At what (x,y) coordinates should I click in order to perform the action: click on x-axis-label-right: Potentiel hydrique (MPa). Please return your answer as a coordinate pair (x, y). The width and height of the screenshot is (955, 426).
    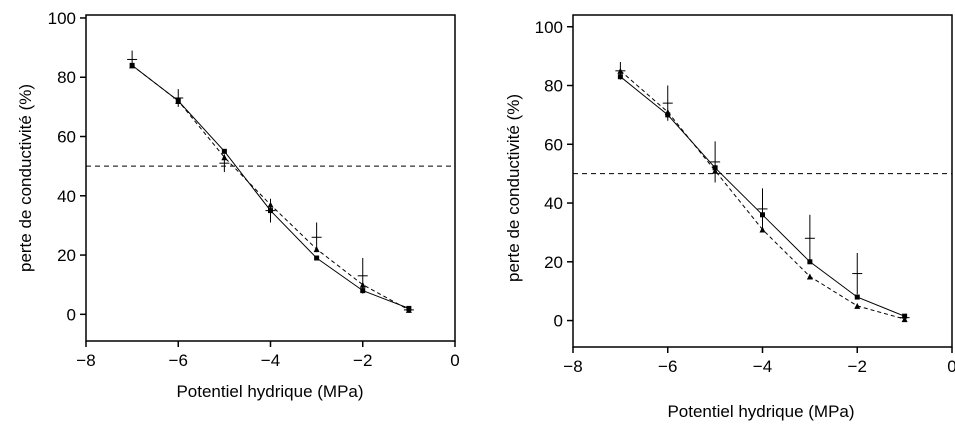
    Looking at the image, I should click on (760, 411).